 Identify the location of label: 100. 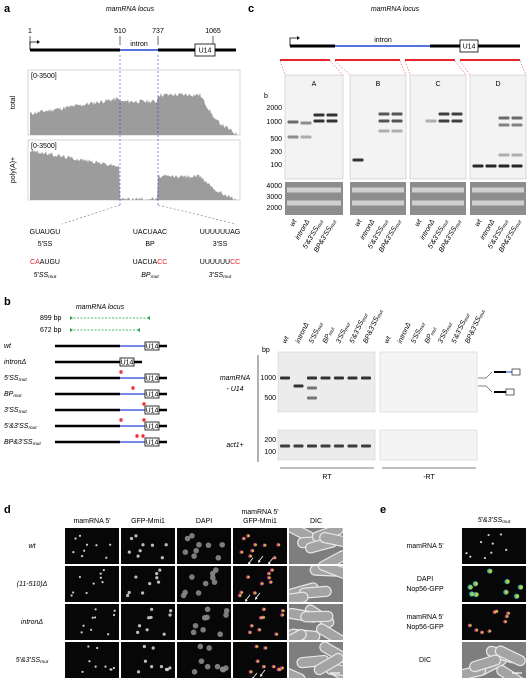
(270, 452).